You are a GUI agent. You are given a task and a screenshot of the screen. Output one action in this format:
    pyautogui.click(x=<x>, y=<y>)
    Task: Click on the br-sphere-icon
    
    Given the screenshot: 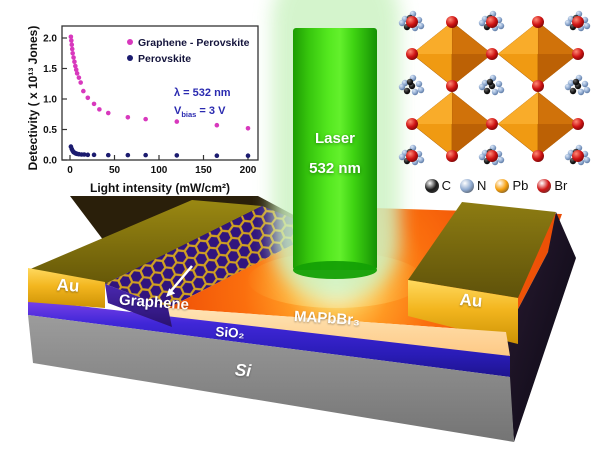 What is the action you would take?
    pyautogui.click(x=544, y=185)
    